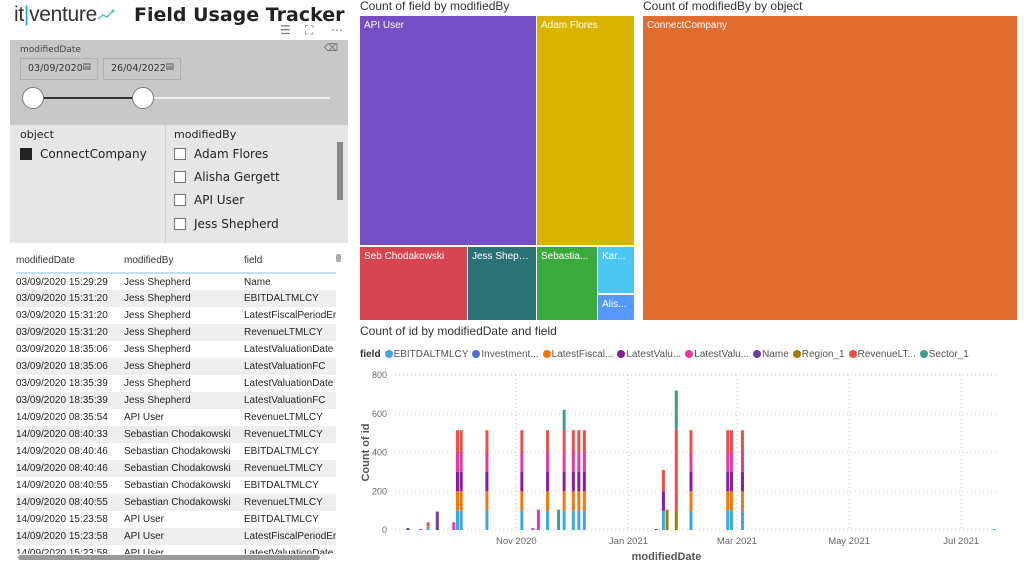 Image resolution: width=1024 pixels, height=572 pixels. Describe the element at coordinates (448, 130) in the screenshot. I see `treemap-tile: API User` at that location.